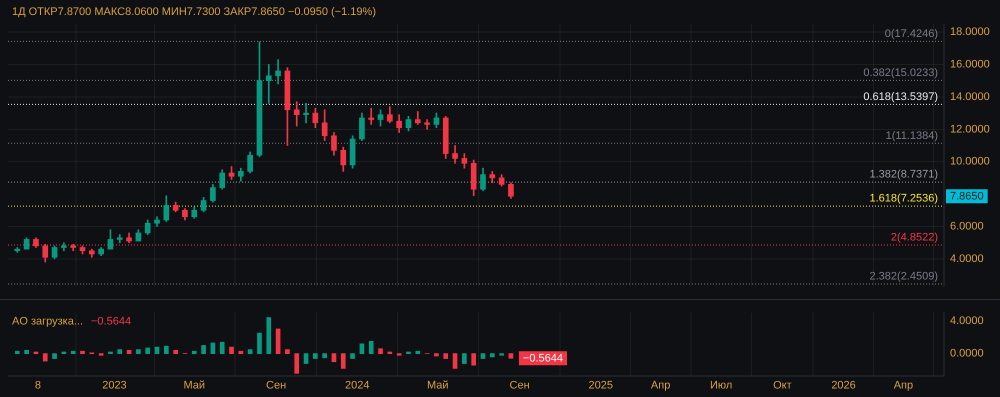 The width and height of the screenshot is (1000, 397). Describe the element at coordinates (194, 12) in the screenshot. I see `chart-title: 1Д ОТКР7.8700 МАКС8.0600 МИН7.7300 ЗАКР7.8650 −0.0950 (−1.19%)` at that location.